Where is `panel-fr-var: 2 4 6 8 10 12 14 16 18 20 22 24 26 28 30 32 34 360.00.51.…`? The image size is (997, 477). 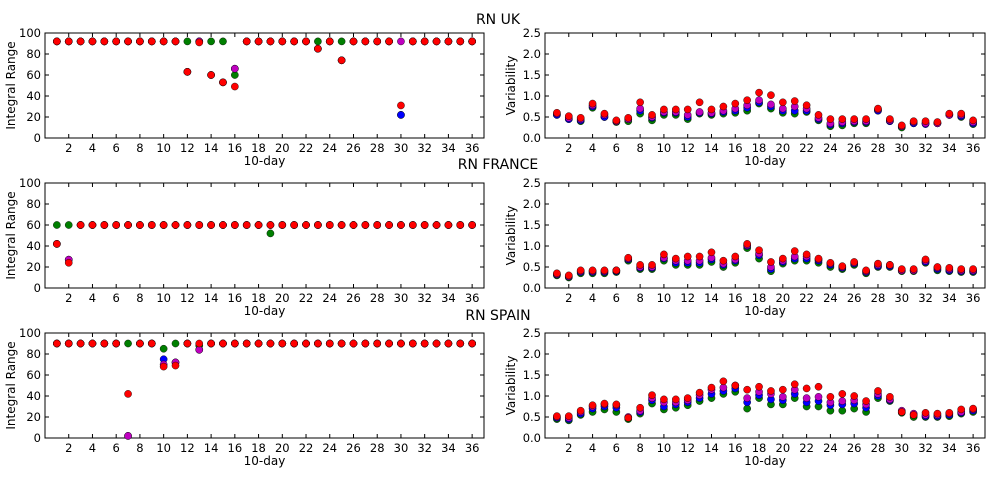
panel-fr-var: 2 4 6 8 10 12 14 16 18 20 22 24 26 28 30 32 34 360.00.51.… is located at coordinates (745, 247).